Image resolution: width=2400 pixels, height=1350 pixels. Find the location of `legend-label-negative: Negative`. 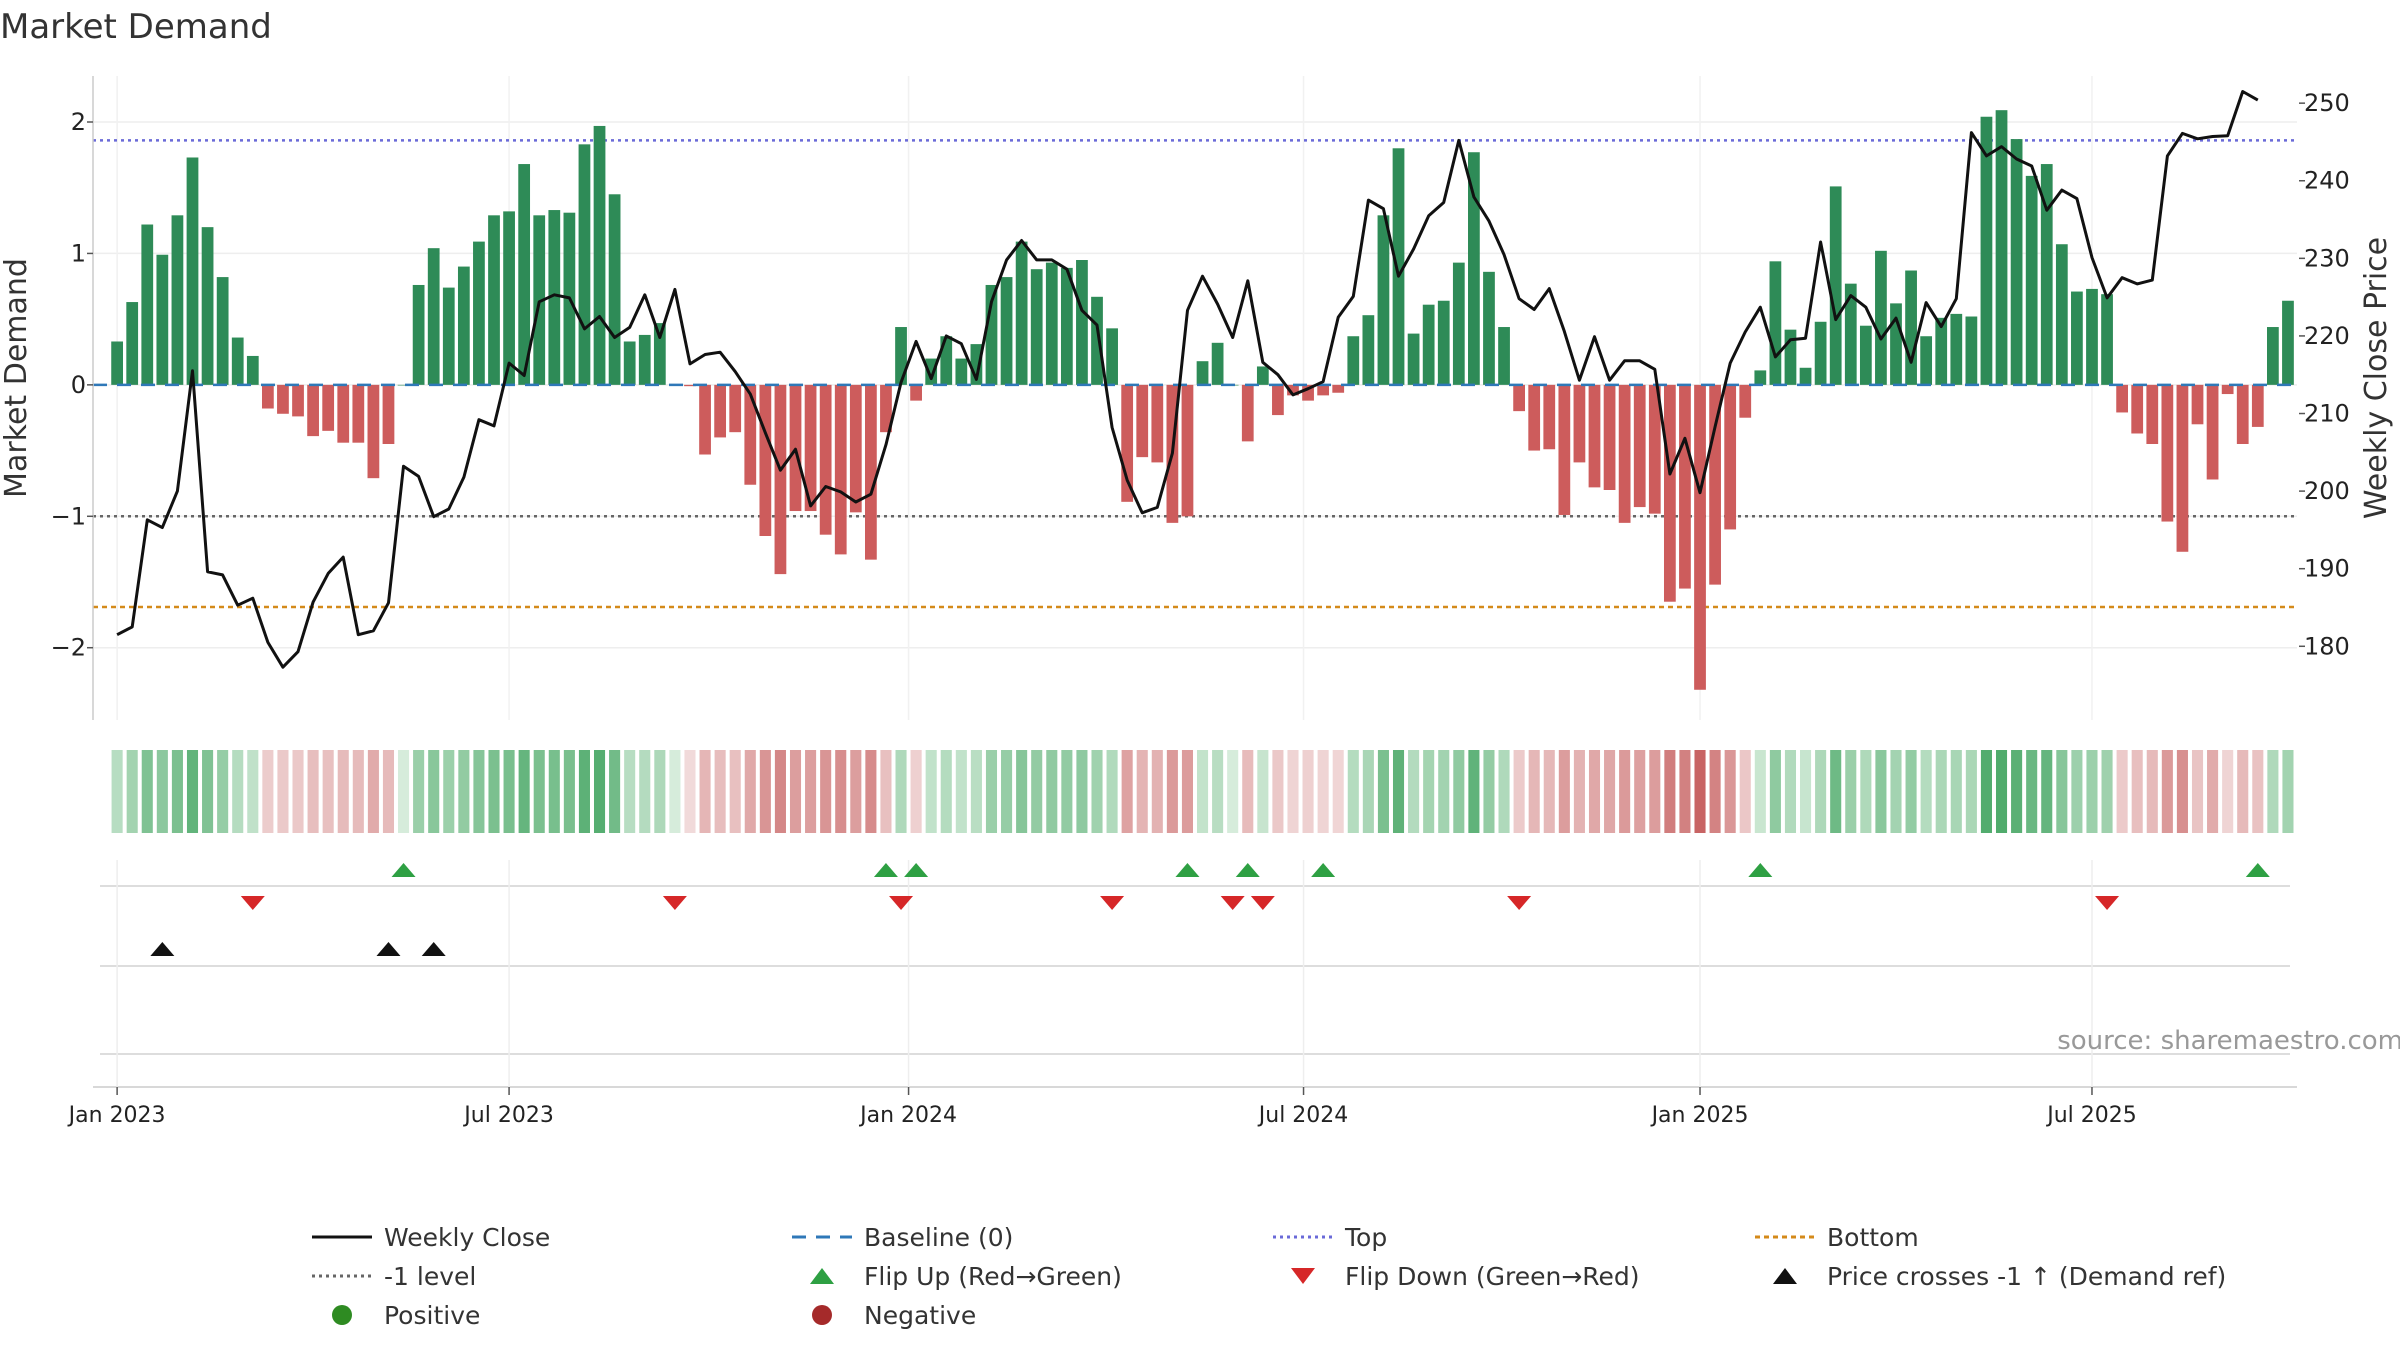

legend-label-negative: Negative is located at coordinates (920, 1315).